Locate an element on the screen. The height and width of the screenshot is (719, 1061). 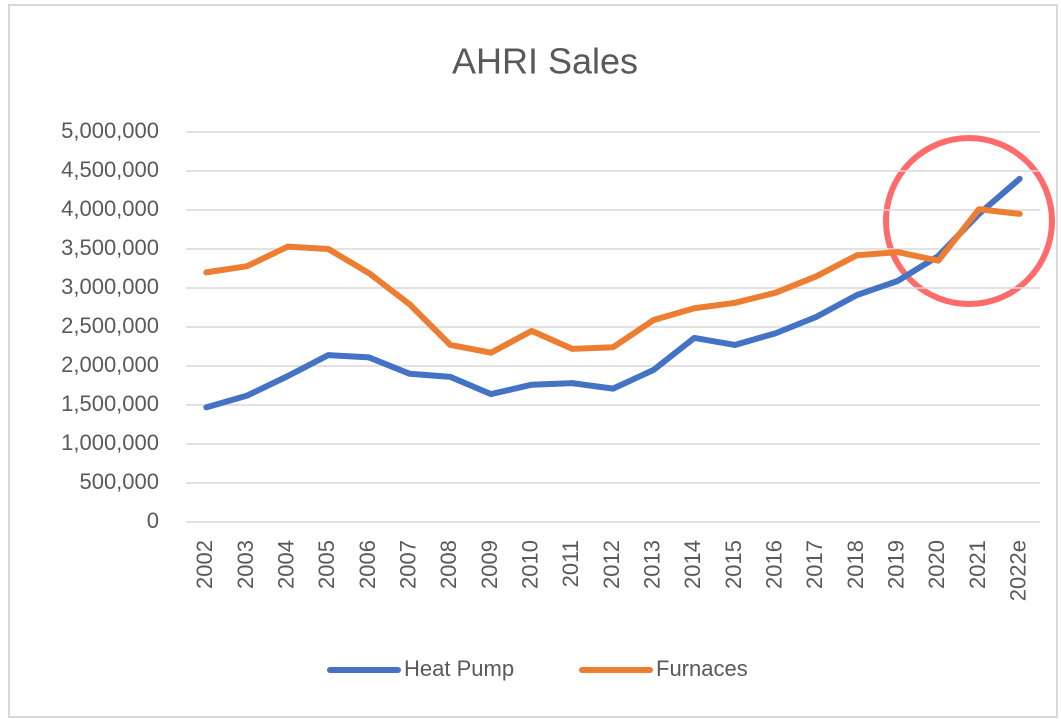
y-tick-label: 5,000,000 is located at coordinates (110, 130).